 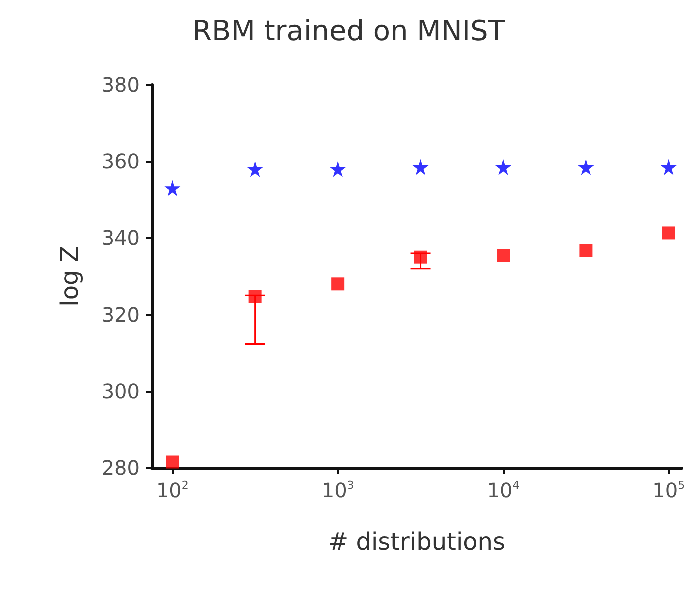 What do you see at coordinates (121, 468) in the screenshot?
I see `y-tick-label: 280` at bounding box center [121, 468].